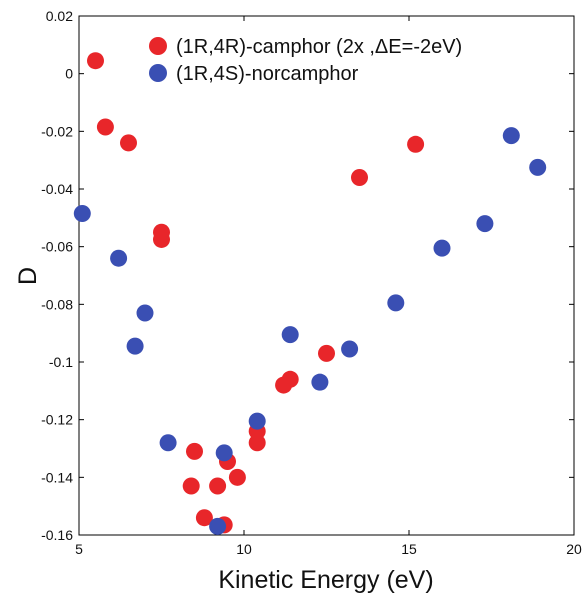 The height and width of the screenshot is (593, 585). What do you see at coordinates (57, 420) in the screenshot?
I see `y-tick-label: -0.12` at bounding box center [57, 420].